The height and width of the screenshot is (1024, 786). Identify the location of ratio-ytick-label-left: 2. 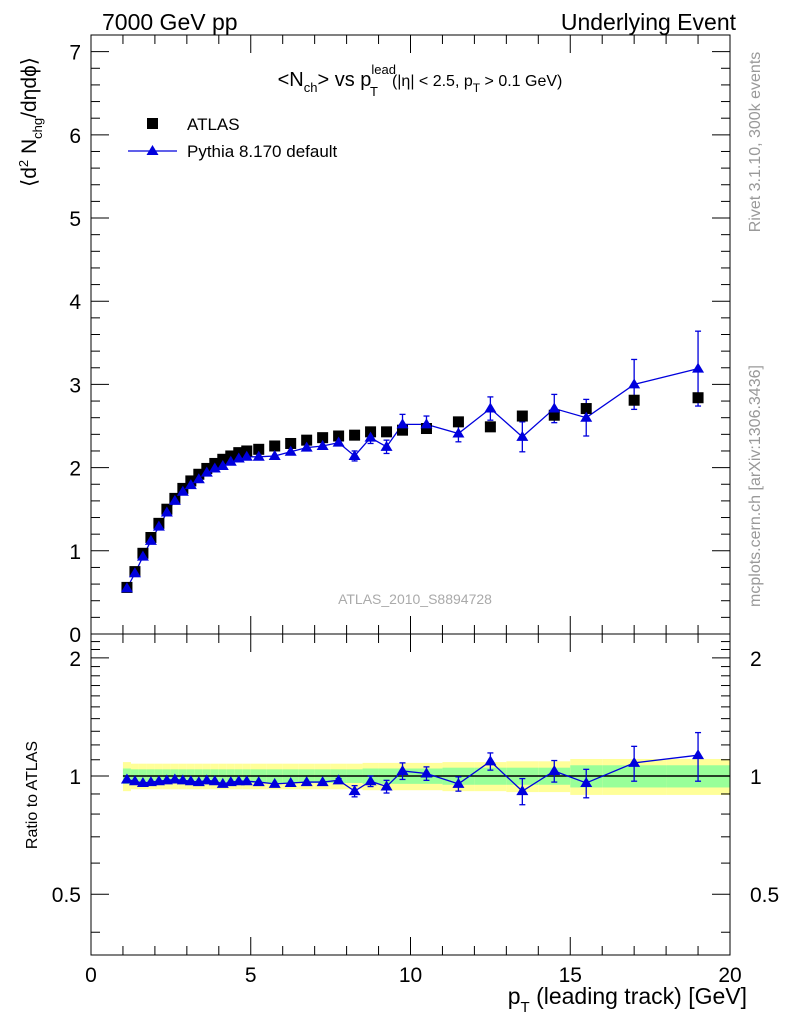
(75, 659).